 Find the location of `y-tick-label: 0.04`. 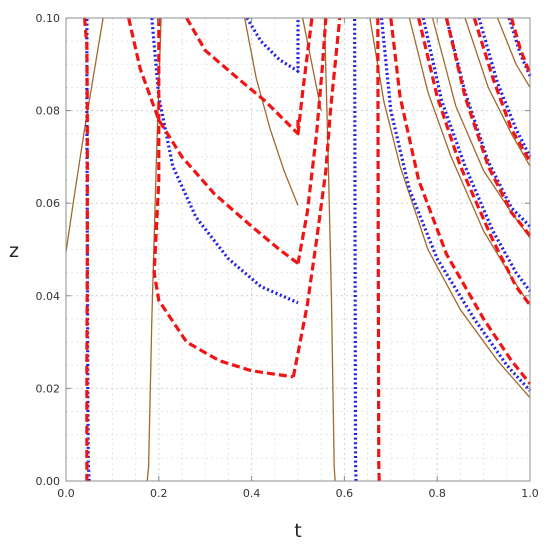

y-tick-label: 0.04 is located at coordinates (48, 296).